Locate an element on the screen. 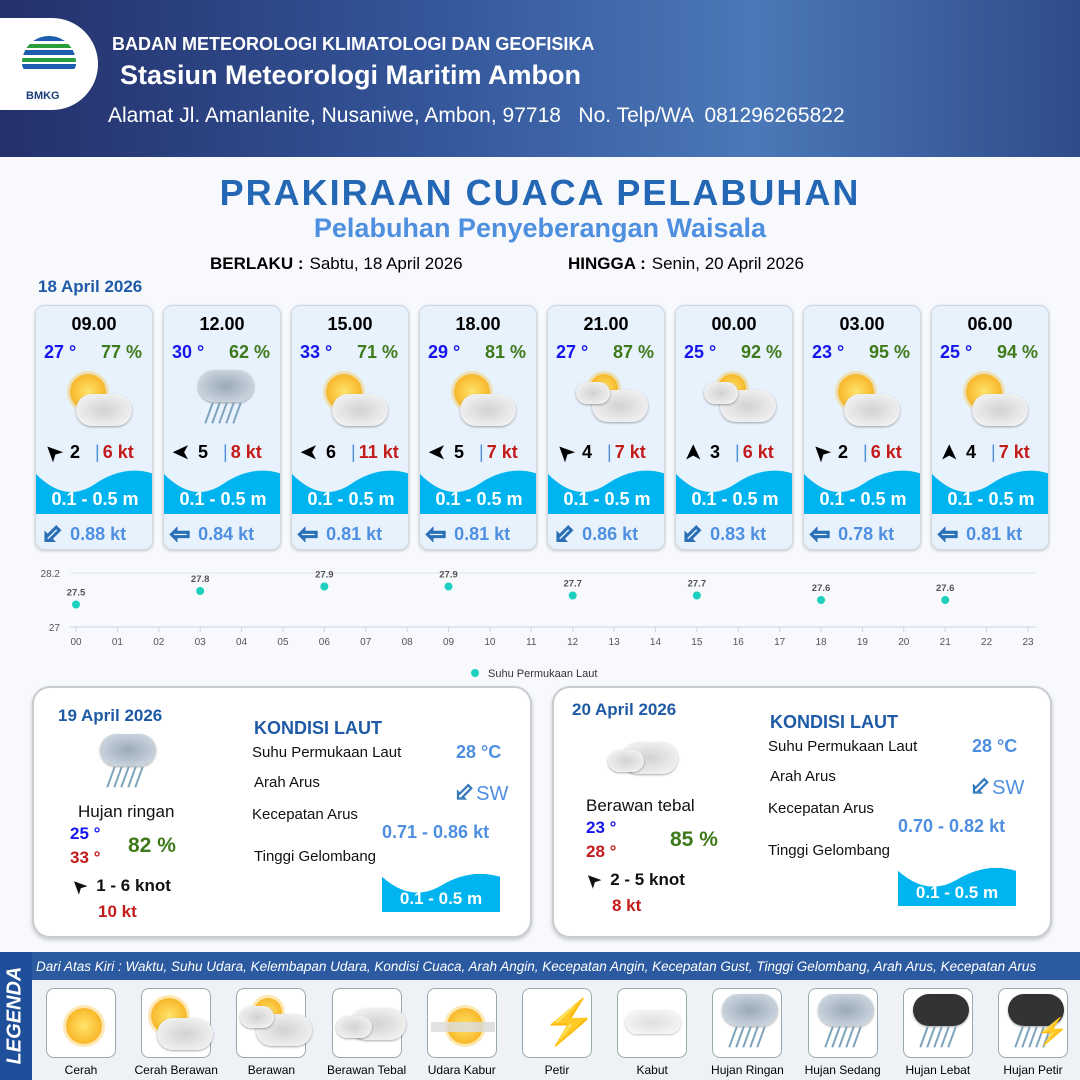  air-temperature: 33 ° is located at coordinates (316, 352).